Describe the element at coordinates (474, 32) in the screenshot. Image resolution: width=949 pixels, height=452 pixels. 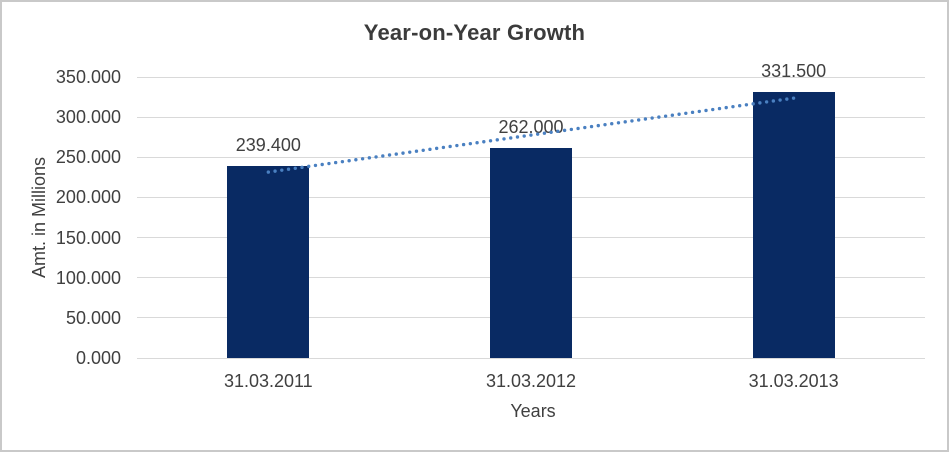
I see `chart-title: Year-on-Year Growth` at that location.